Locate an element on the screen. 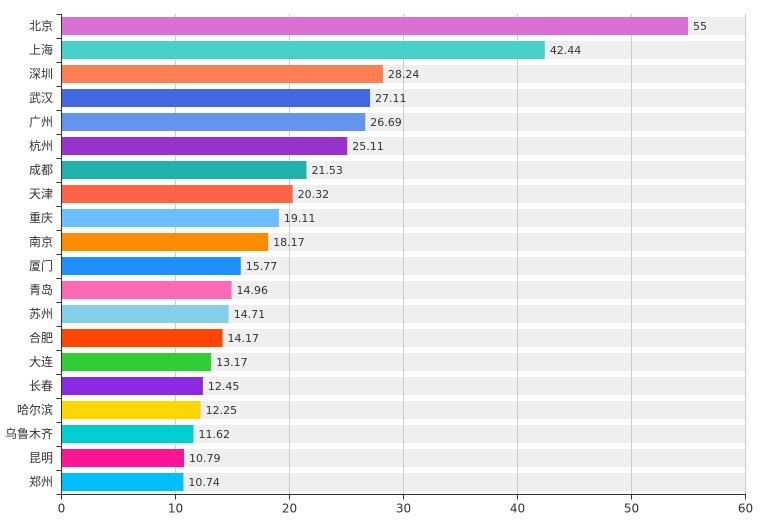  category-label: 昆明 is located at coordinates (41, 458).